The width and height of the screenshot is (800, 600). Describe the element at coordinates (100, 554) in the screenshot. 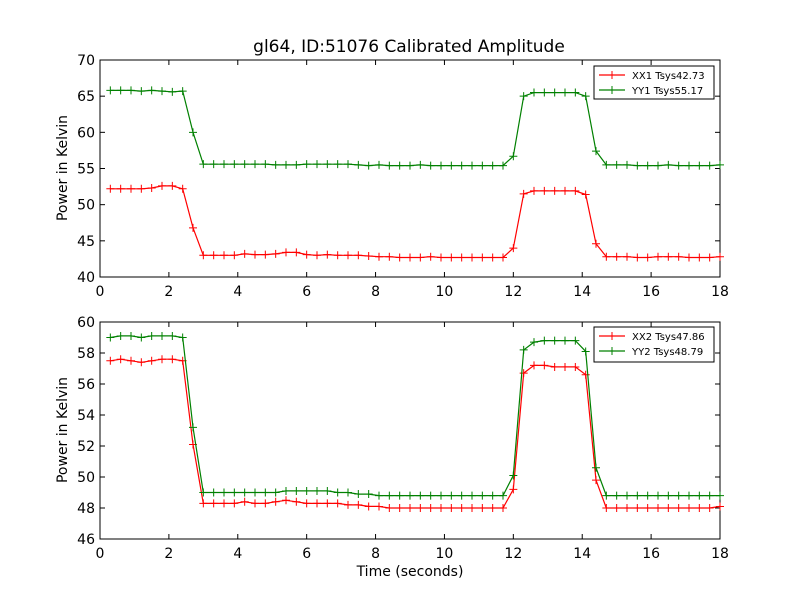

I see `bottom-xtick-label: 0` at that location.